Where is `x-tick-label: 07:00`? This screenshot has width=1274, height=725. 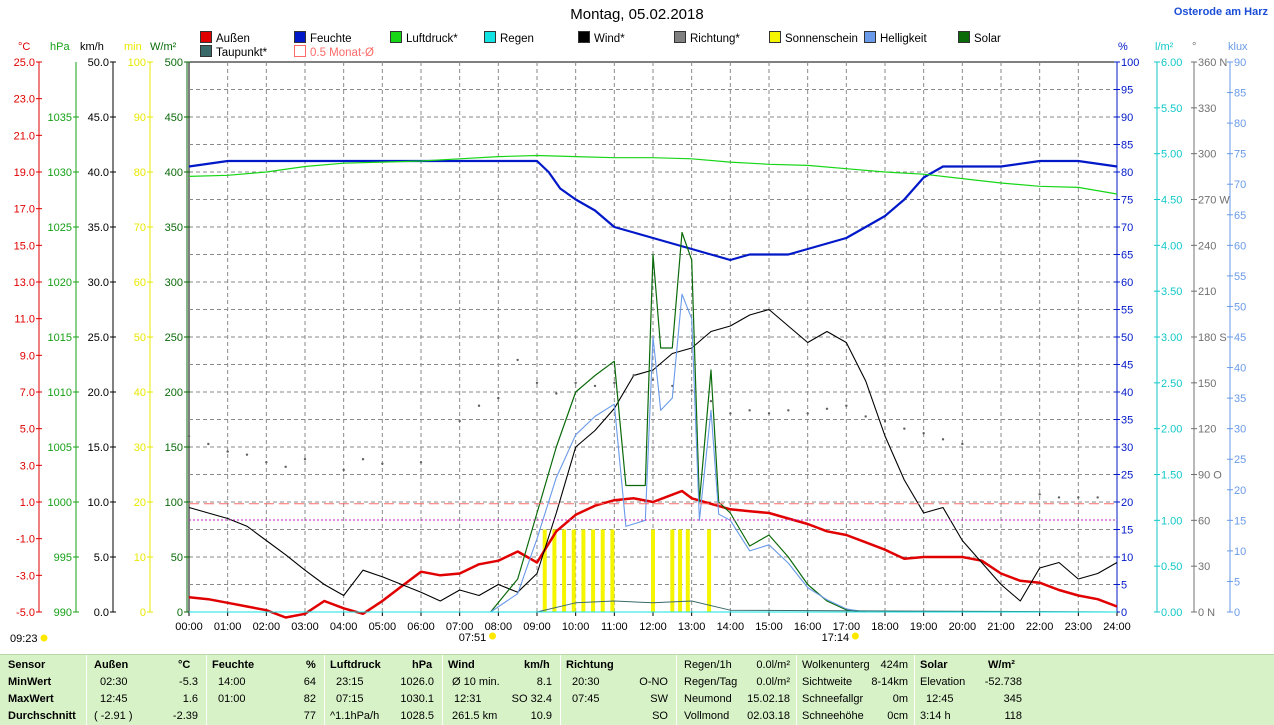
x-tick-label: 07:00 is located at coordinates (460, 627).